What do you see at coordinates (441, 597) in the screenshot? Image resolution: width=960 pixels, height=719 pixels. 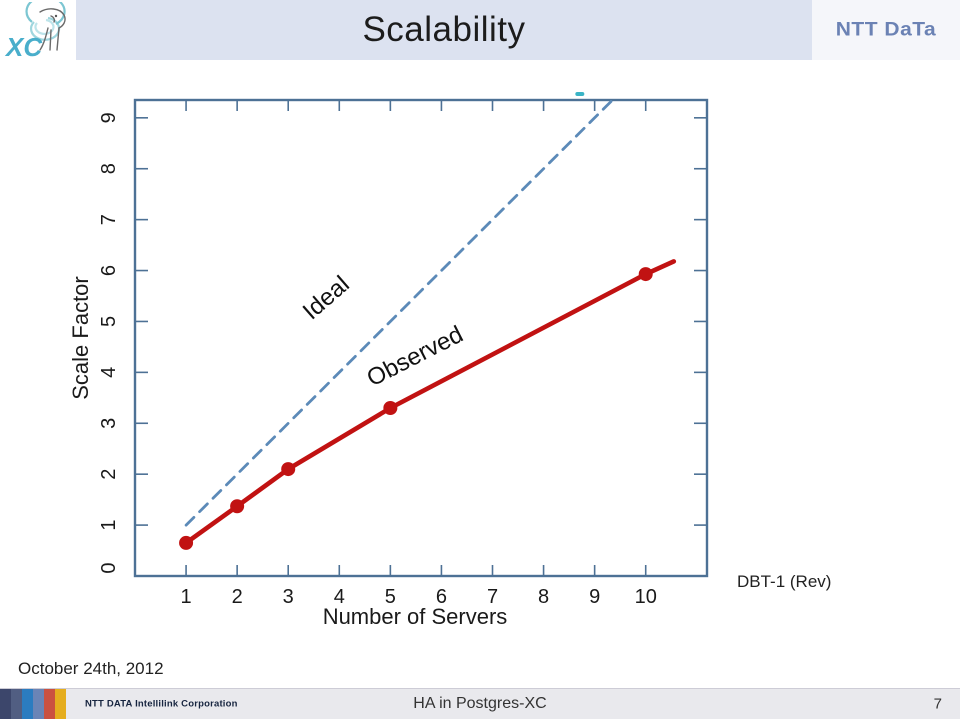 I see `x-tick-label: 6` at bounding box center [441, 597].